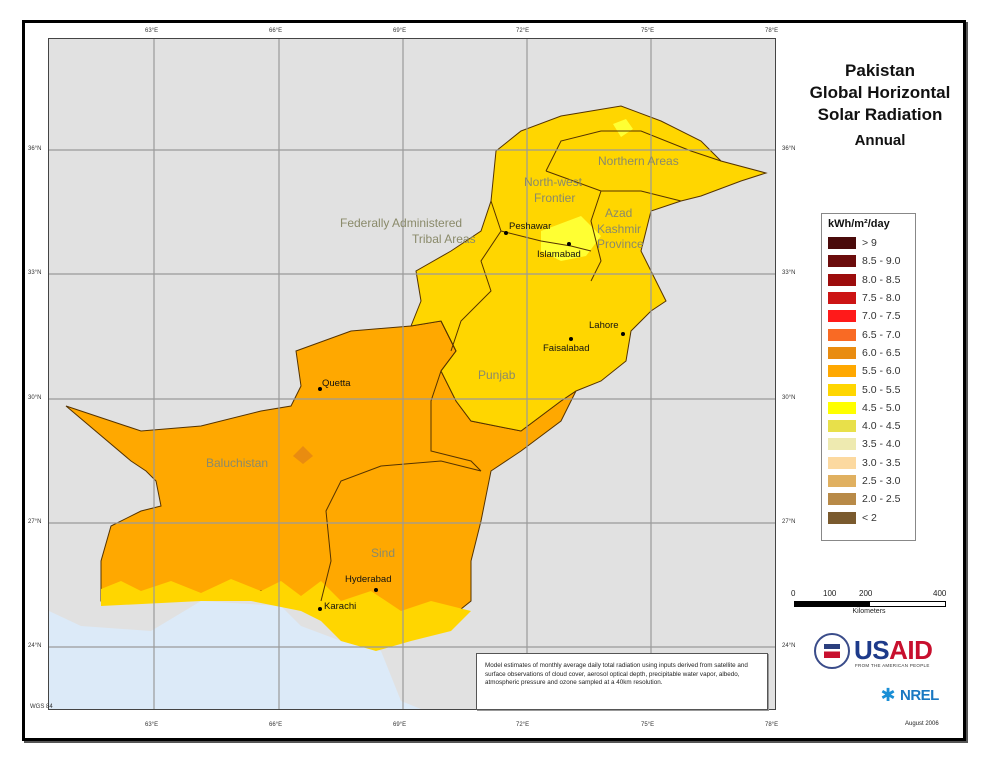 The height and width of the screenshot is (759, 982). What do you see at coordinates (880, 70) in the screenshot?
I see `title-line: Pakistan` at bounding box center [880, 70].